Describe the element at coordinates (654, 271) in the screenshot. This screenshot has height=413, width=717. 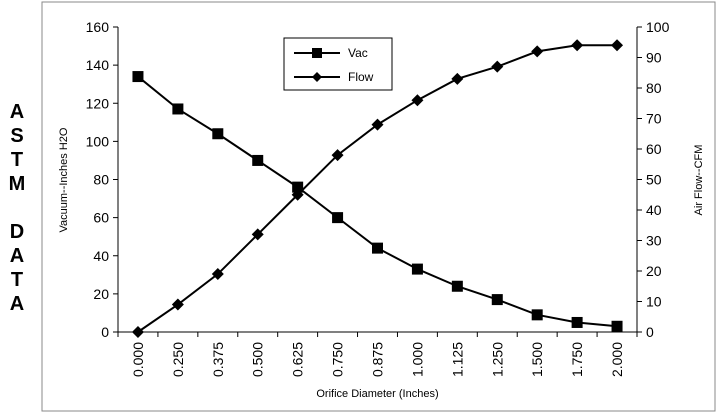
I see `y-tick-right-label: 20` at that location.